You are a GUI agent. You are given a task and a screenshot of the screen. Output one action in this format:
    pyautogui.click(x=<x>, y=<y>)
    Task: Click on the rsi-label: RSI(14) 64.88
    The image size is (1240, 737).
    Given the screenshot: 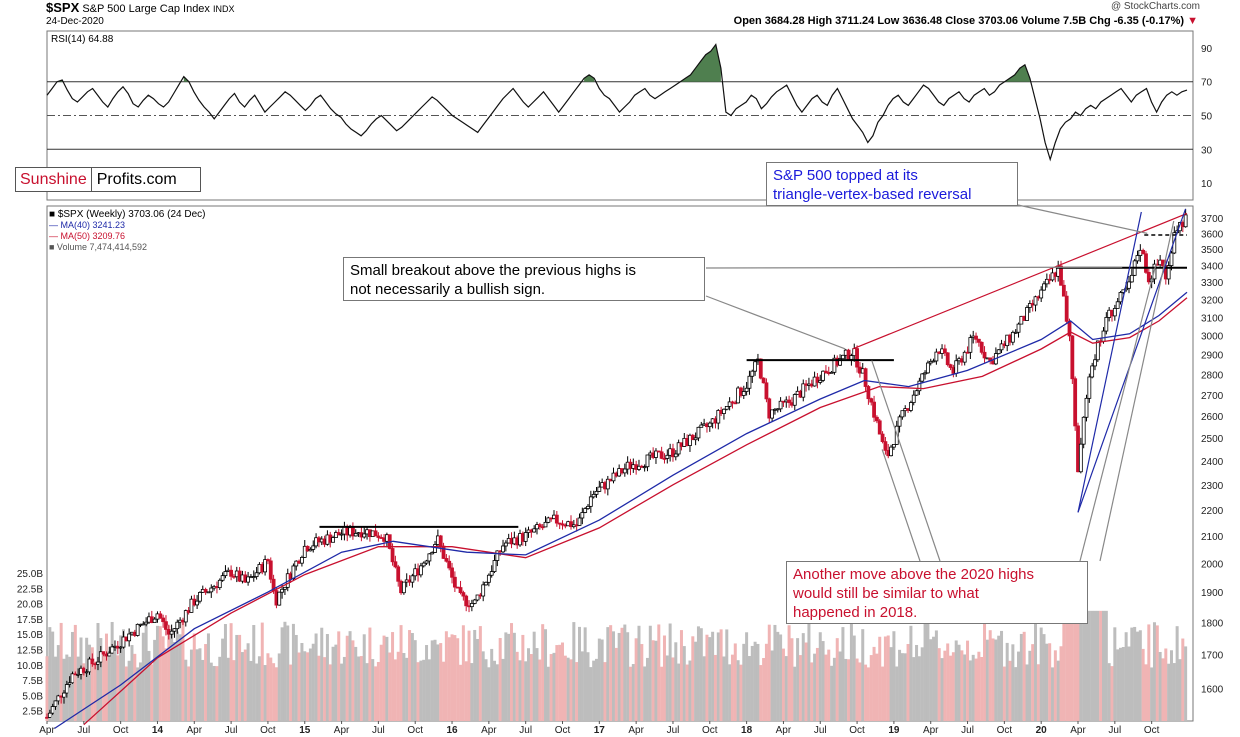 What is the action you would take?
    pyautogui.click(x=82, y=39)
    